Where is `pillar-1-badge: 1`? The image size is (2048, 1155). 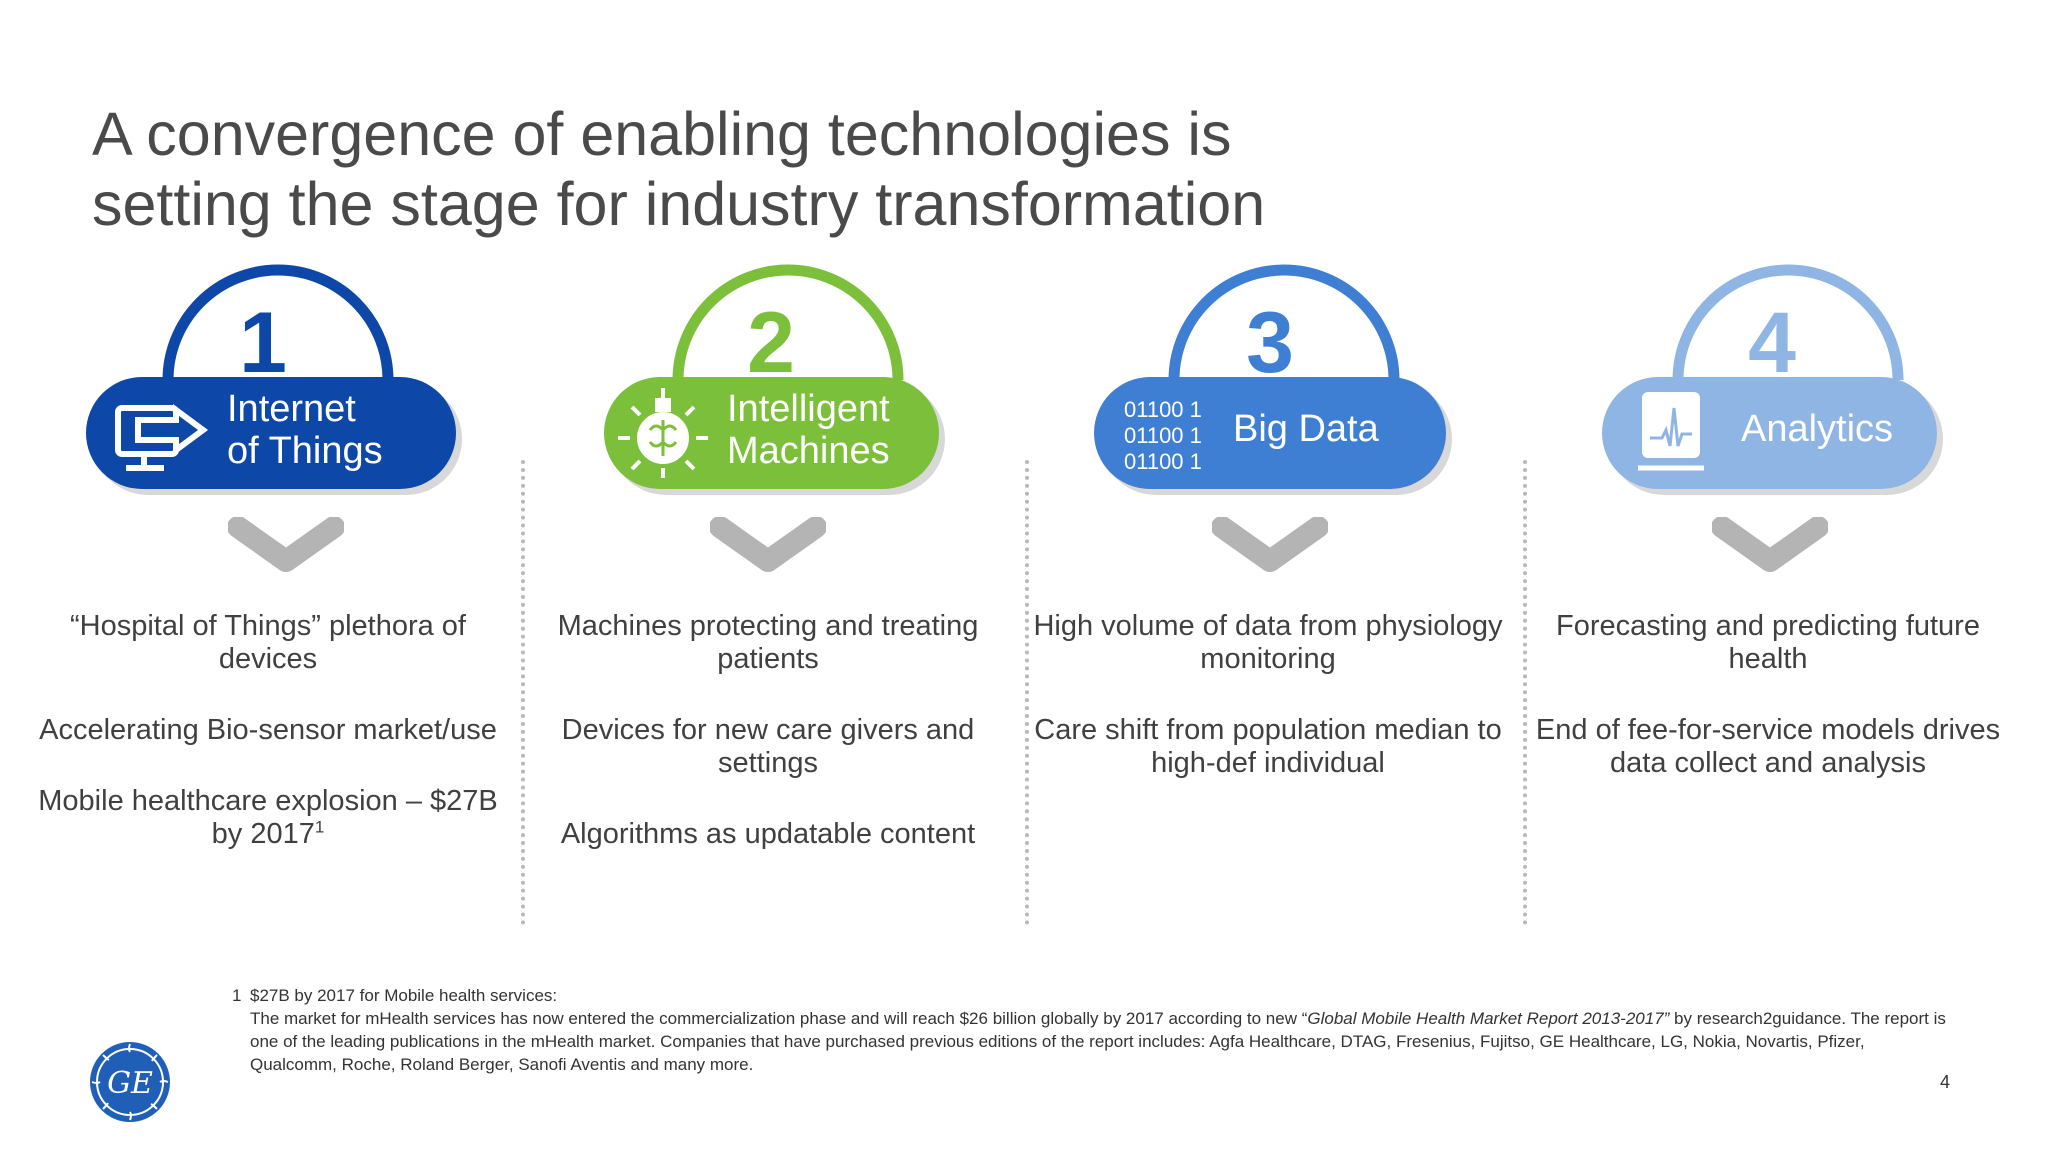
pillar-1-badge: 1 is located at coordinates (274, 379).